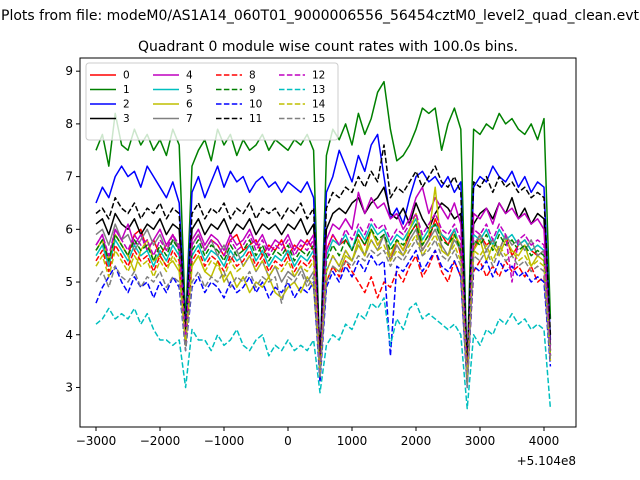 This screenshot has width=640, height=480. What do you see at coordinates (126, 90) in the screenshot?
I see `legend-label: 1` at bounding box center [126, 90].